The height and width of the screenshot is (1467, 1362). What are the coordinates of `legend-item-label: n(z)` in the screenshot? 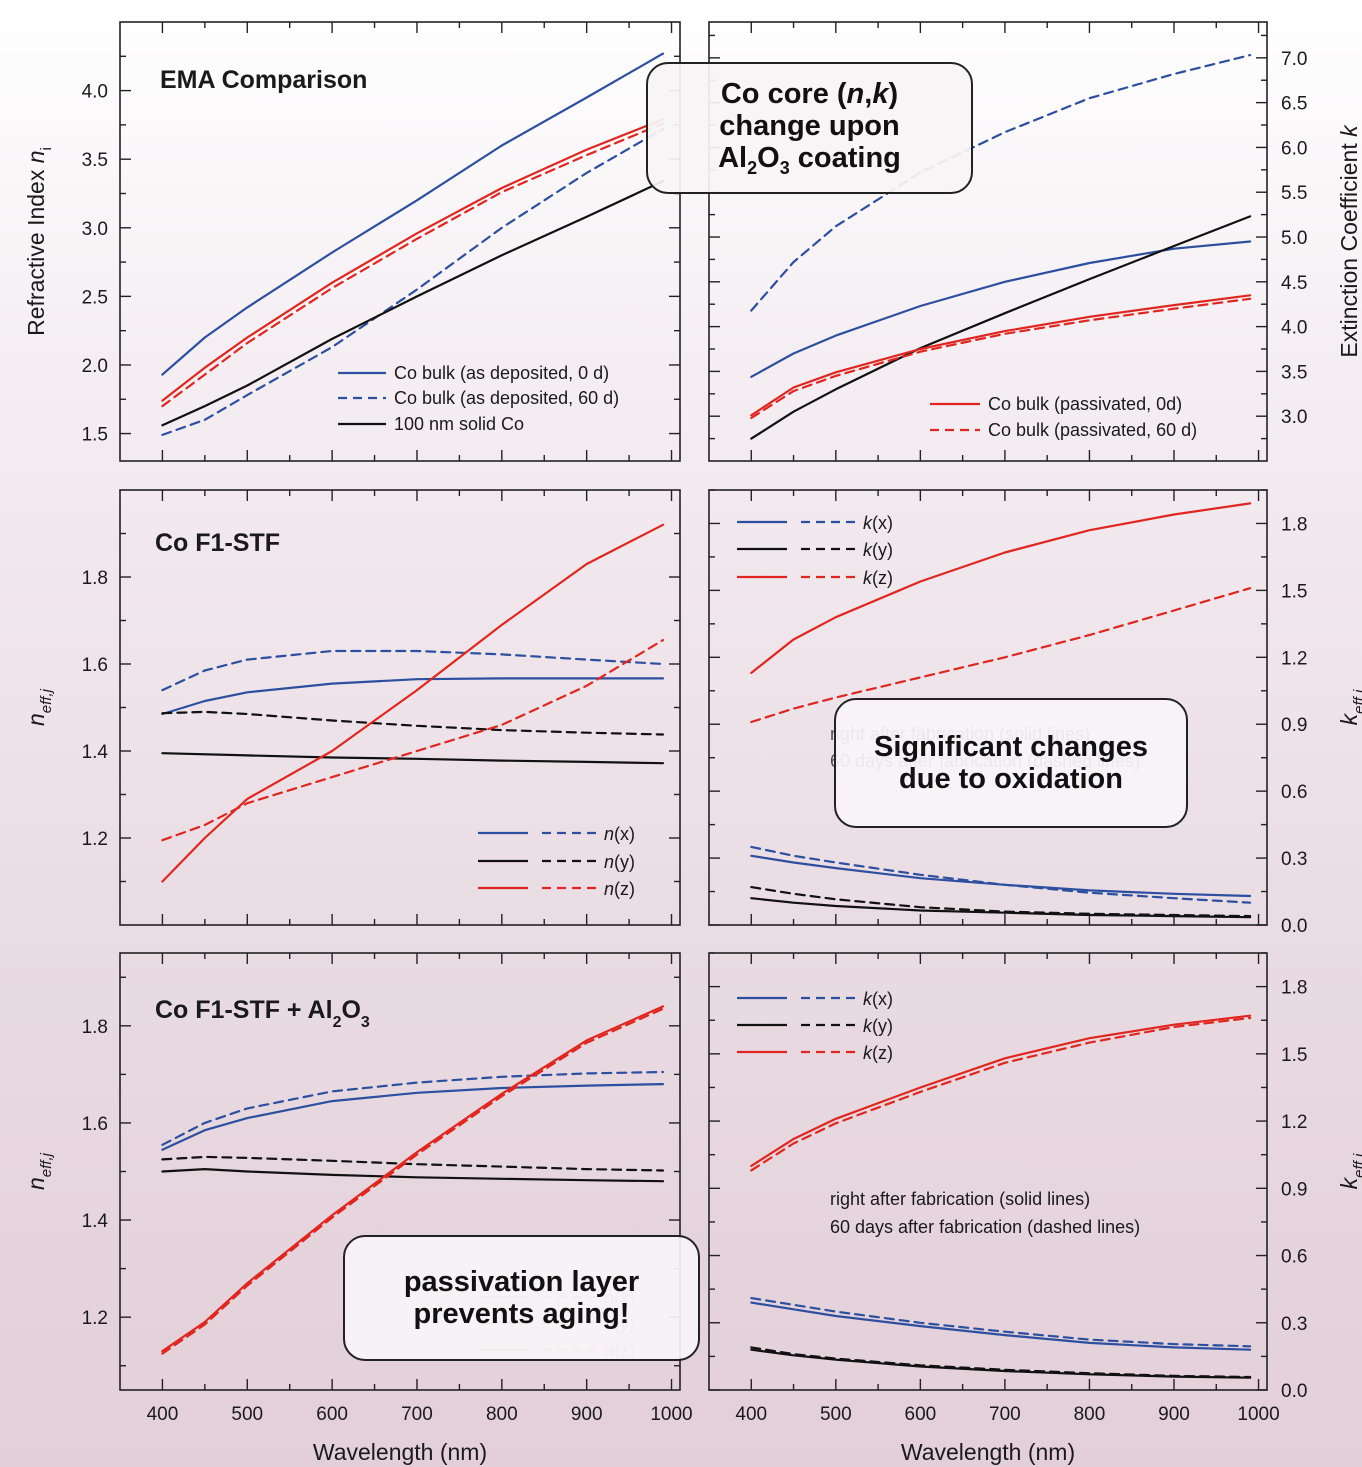 It's located at (619, 889).